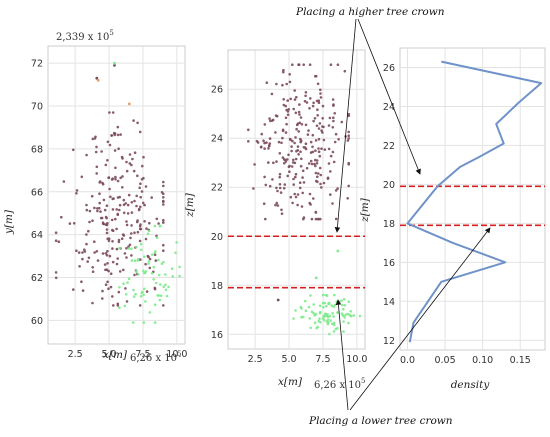  Describe the element at coordinates (308, 359) in the screenshot. I see `xticks-xz: 2.5 5.0 7.5 10.0` at that location.